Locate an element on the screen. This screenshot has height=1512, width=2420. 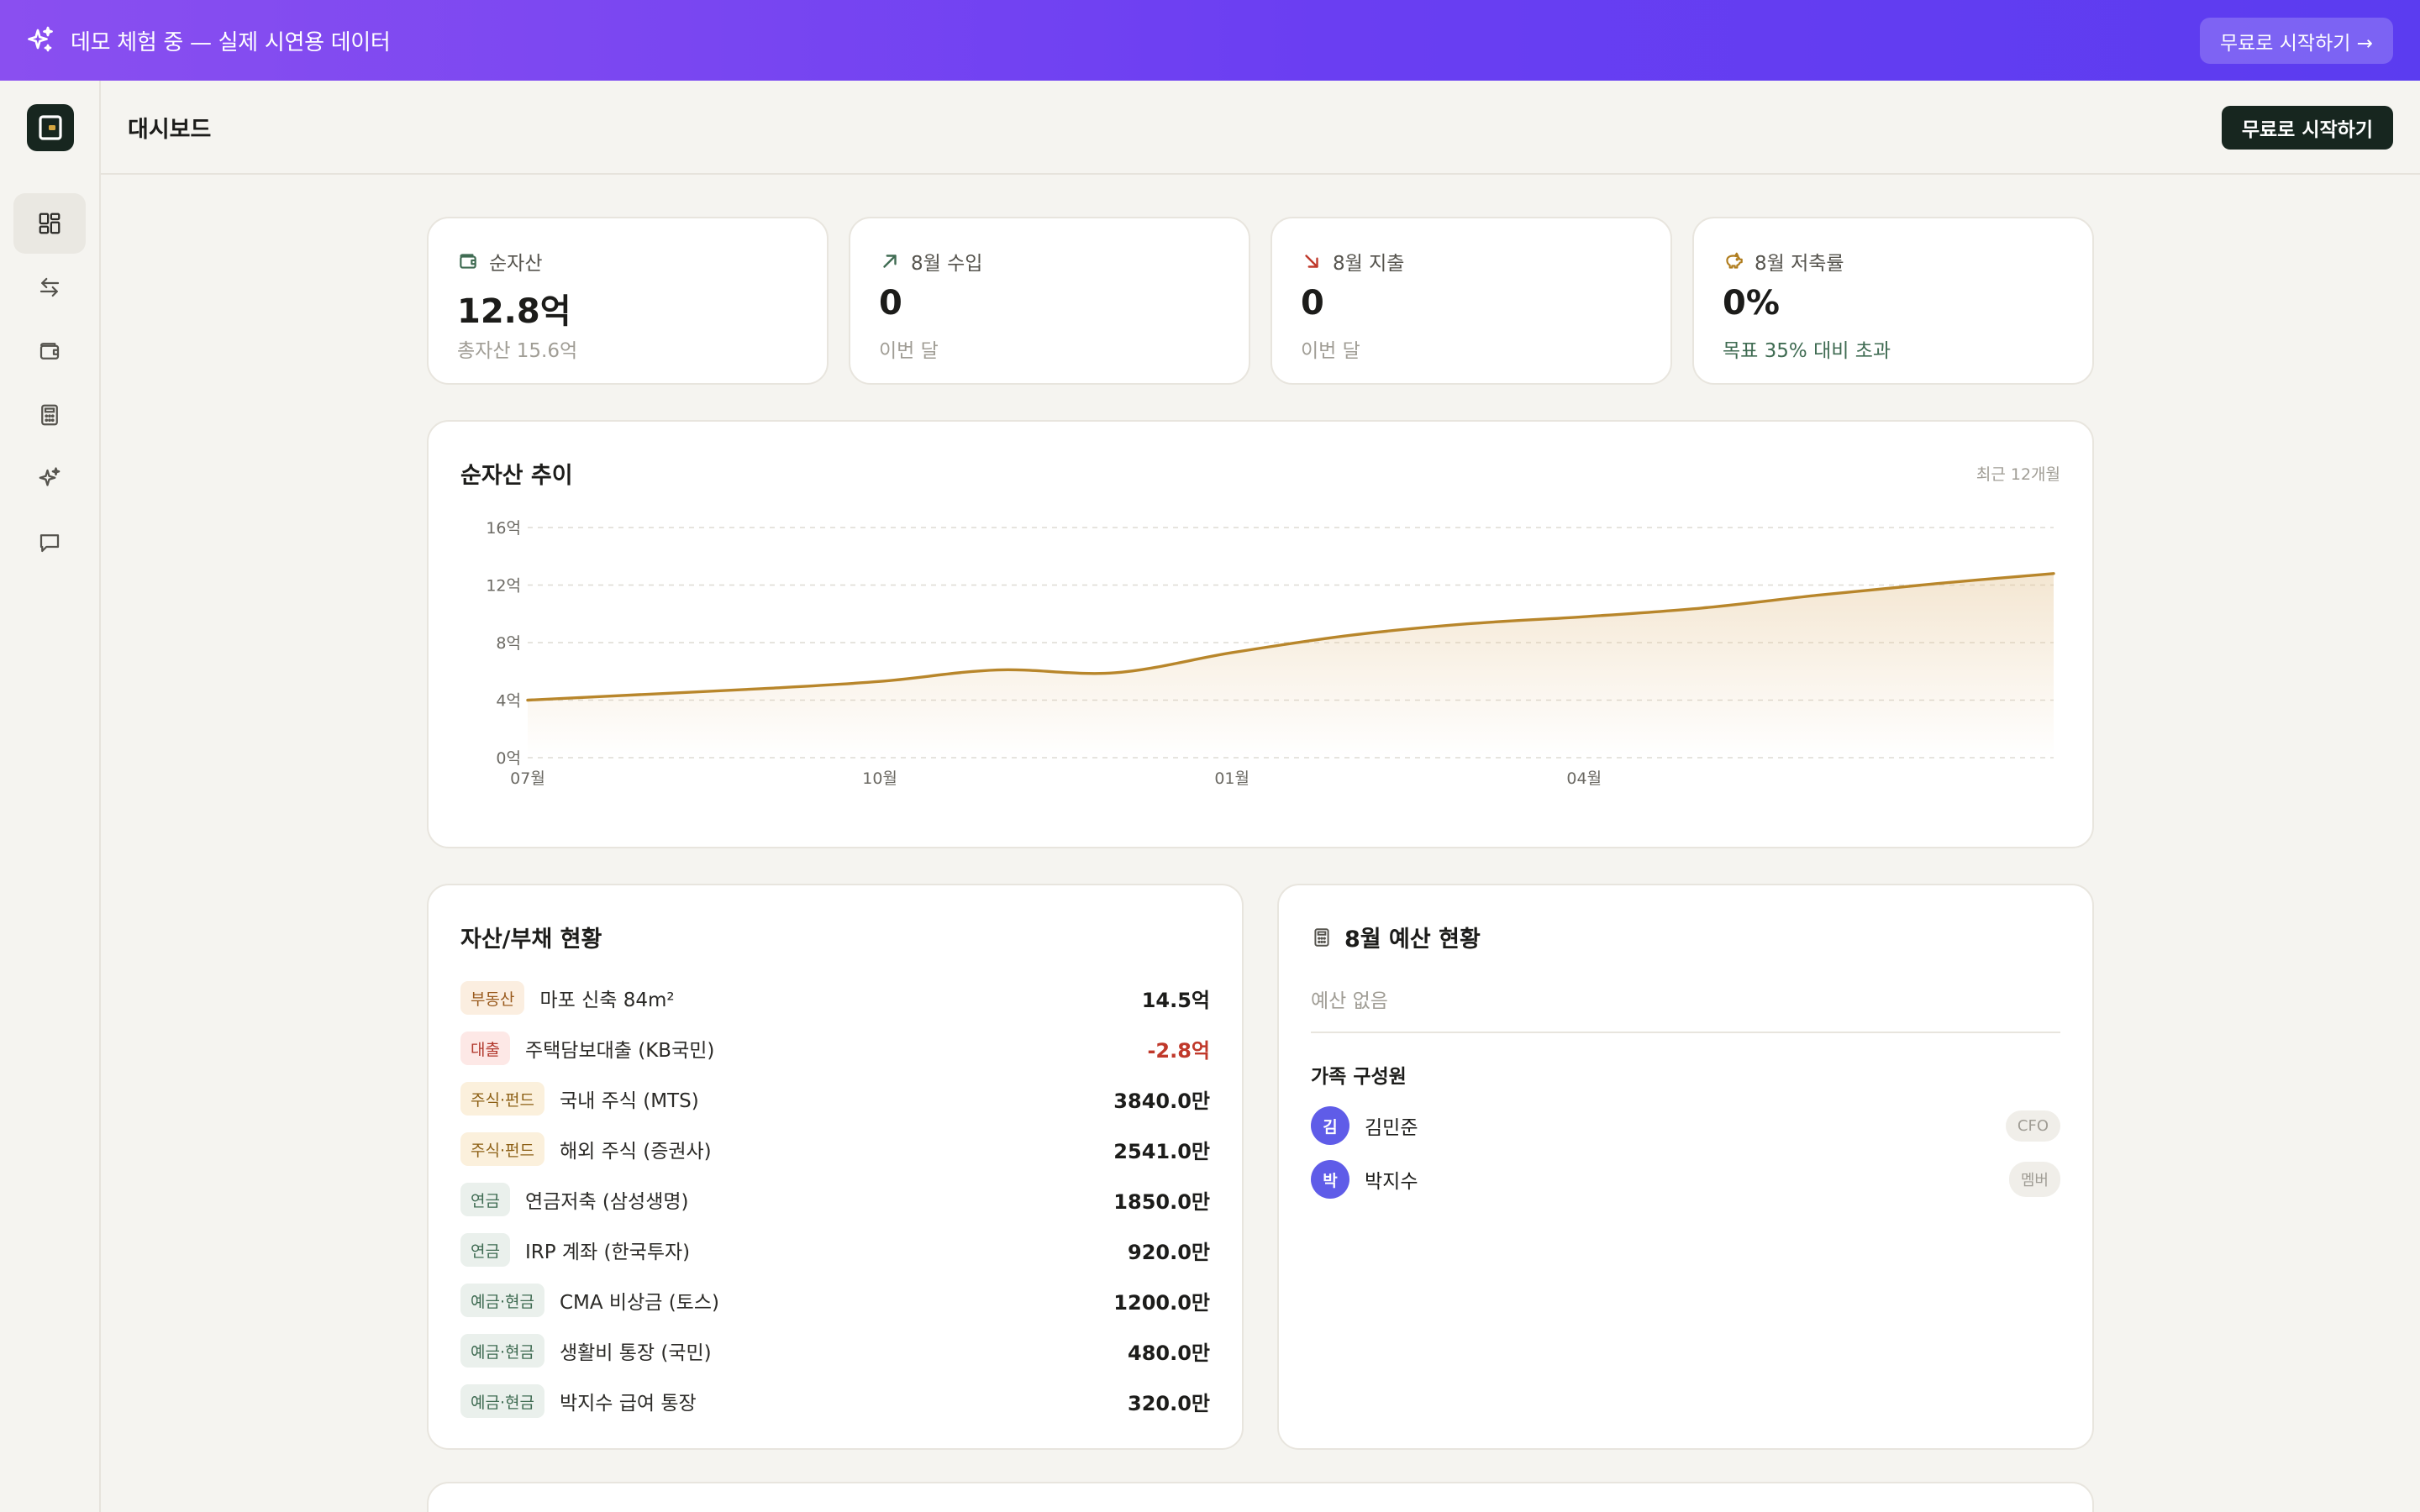
header: 대시보드 무료로 시작하기 is located at coordinates (1260, 128).